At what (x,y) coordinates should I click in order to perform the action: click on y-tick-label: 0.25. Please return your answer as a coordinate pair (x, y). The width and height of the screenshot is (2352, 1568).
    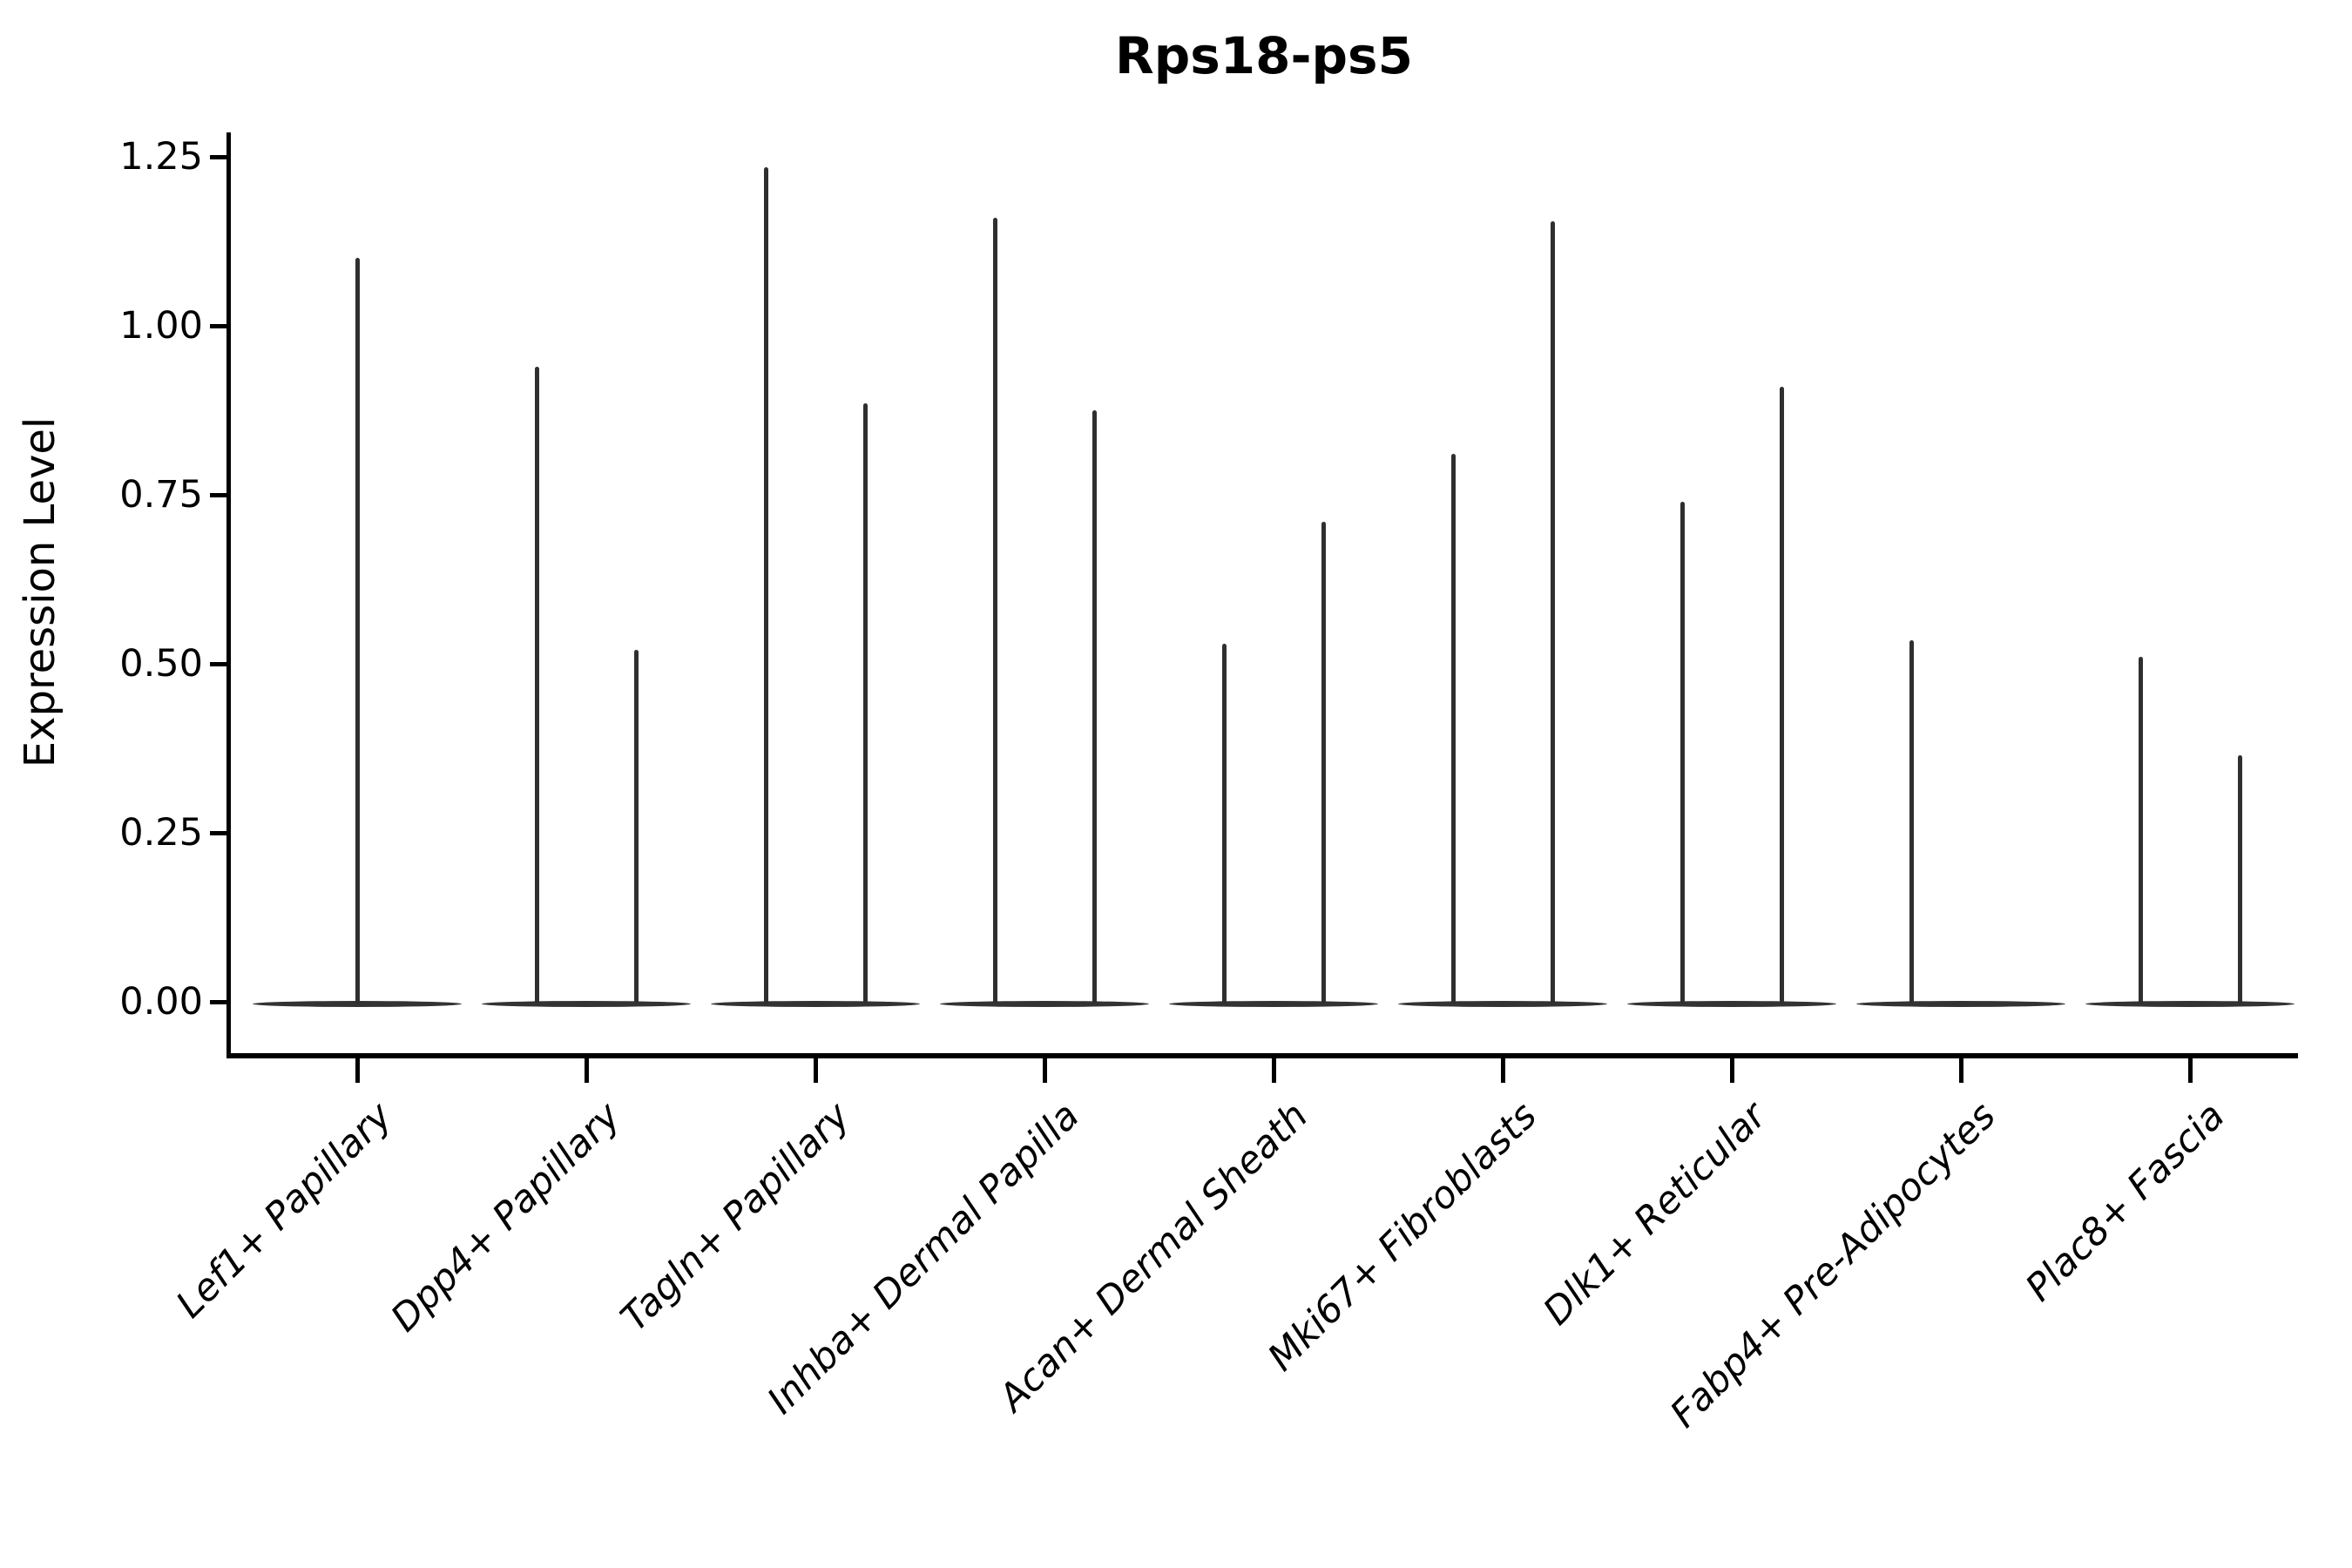
    Looking at the image, I should click on (161, 833).